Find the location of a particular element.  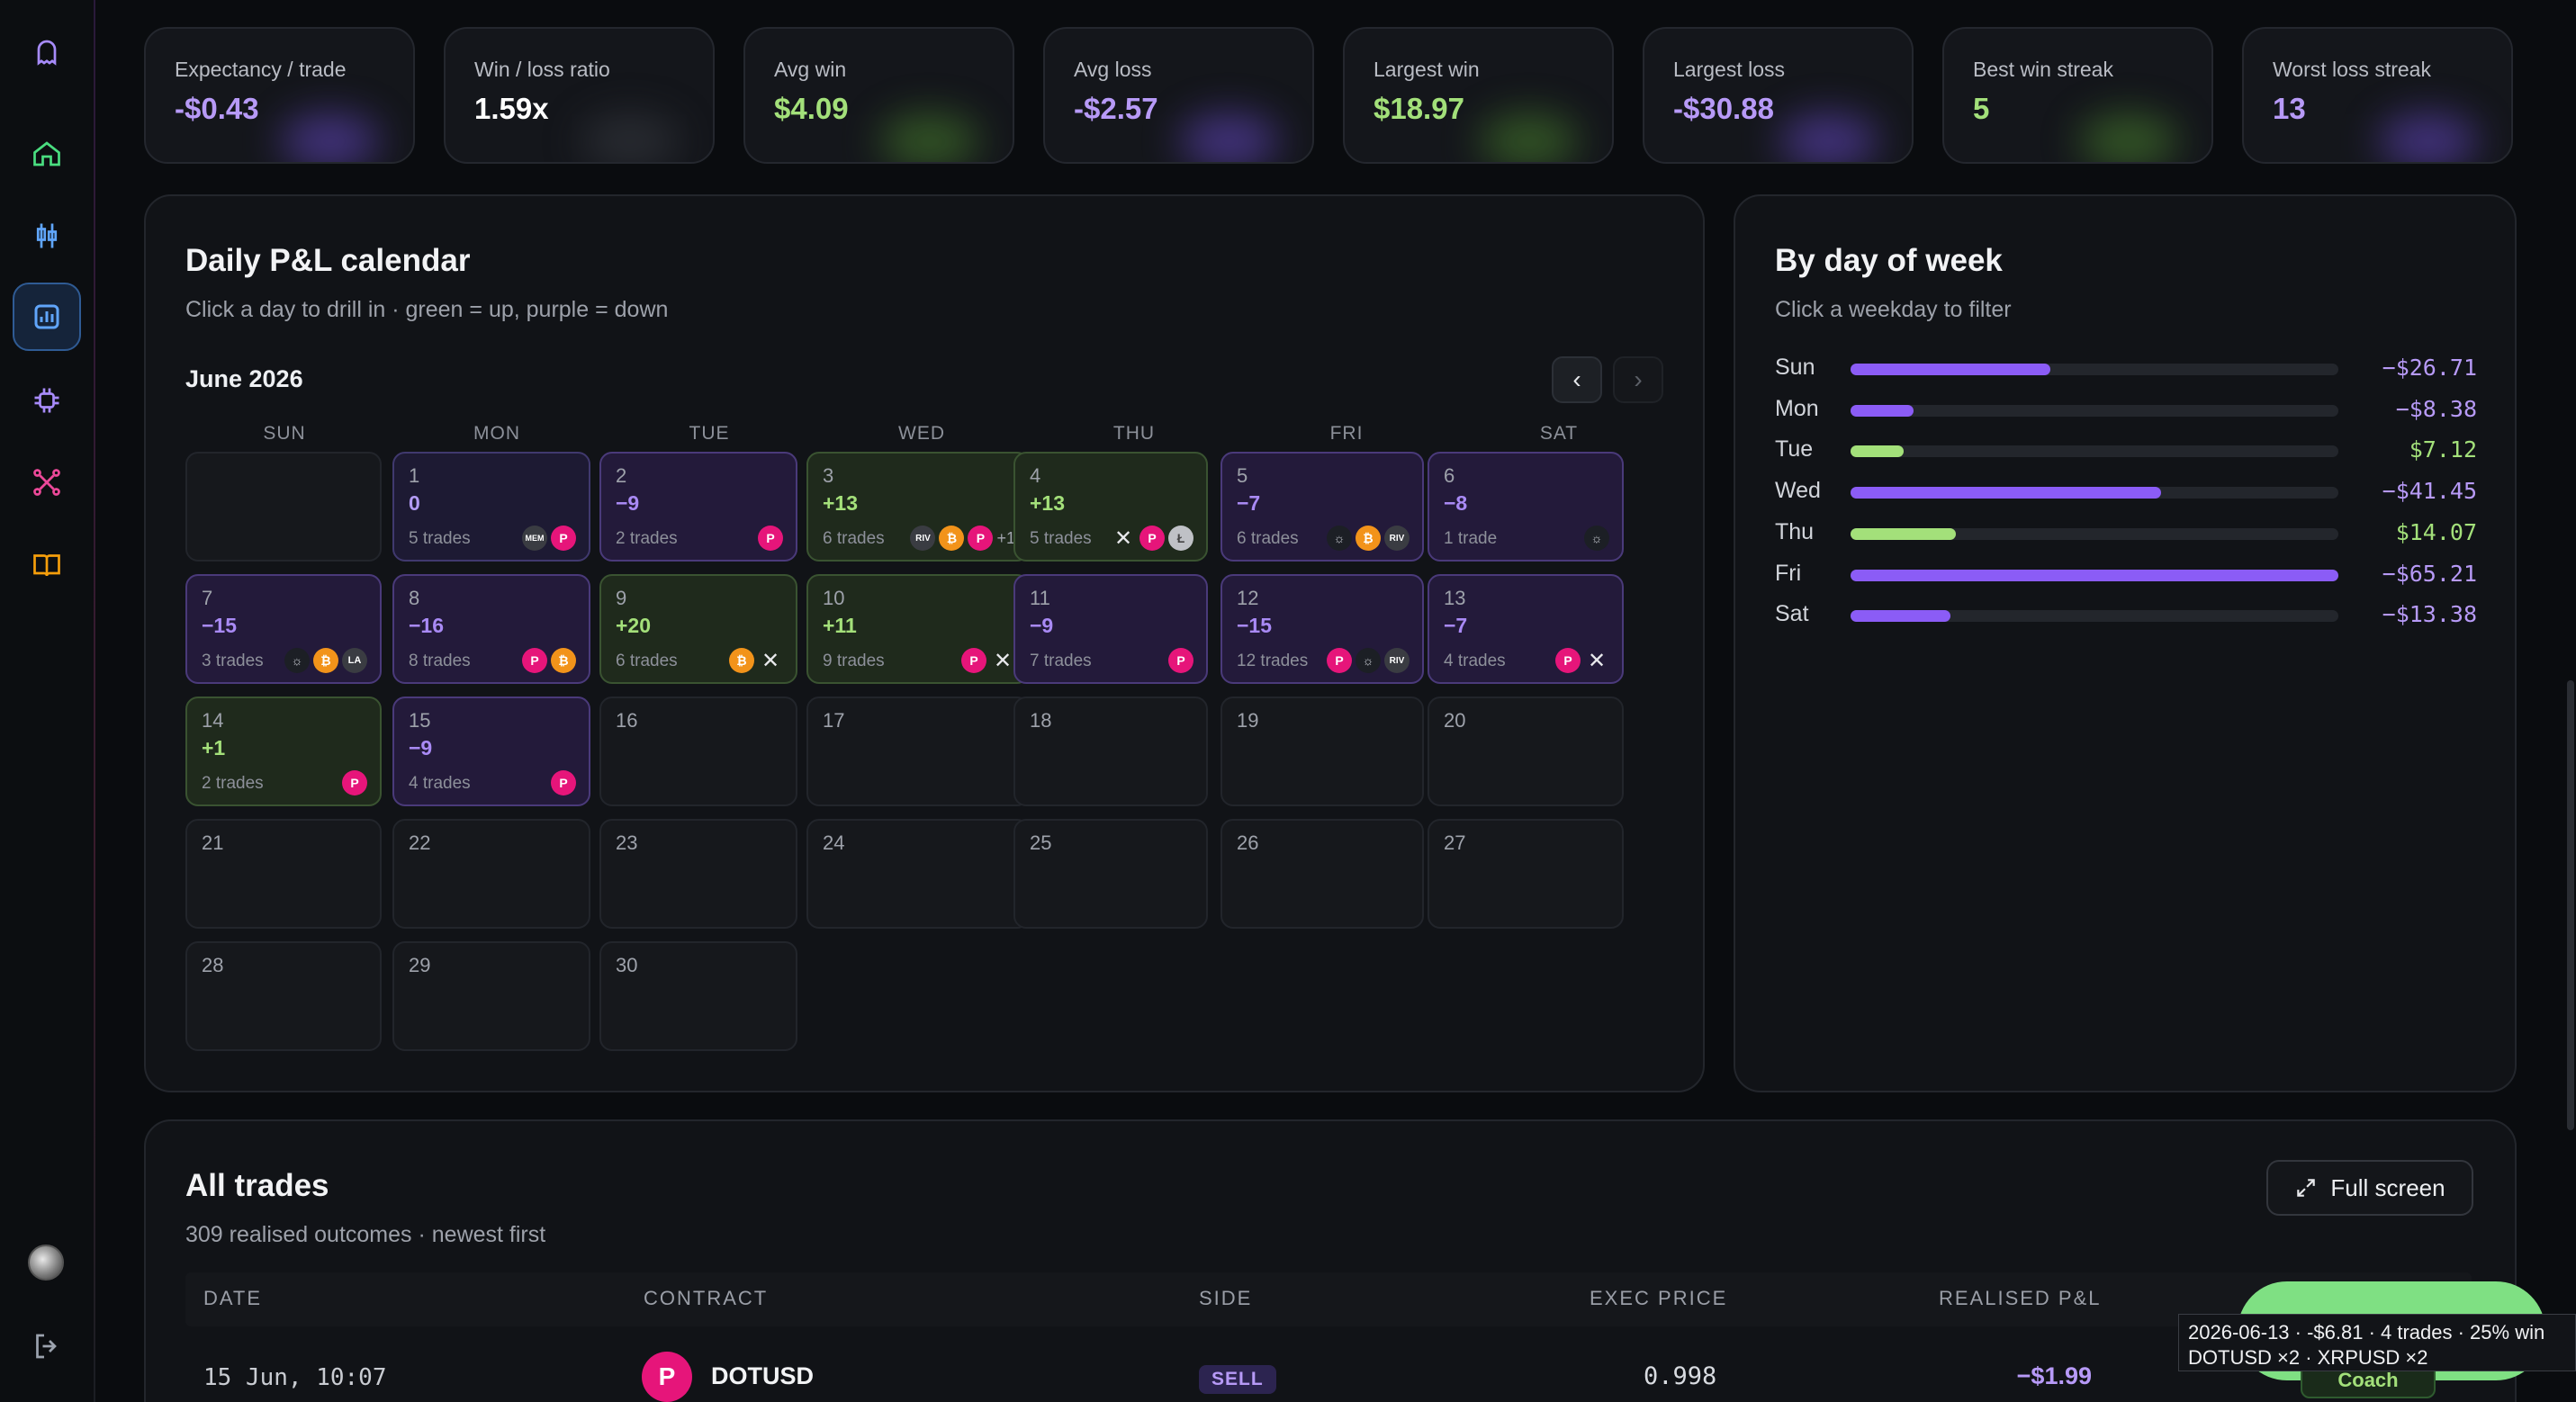

dow-bar-track is located at coordinates (2094, 493).